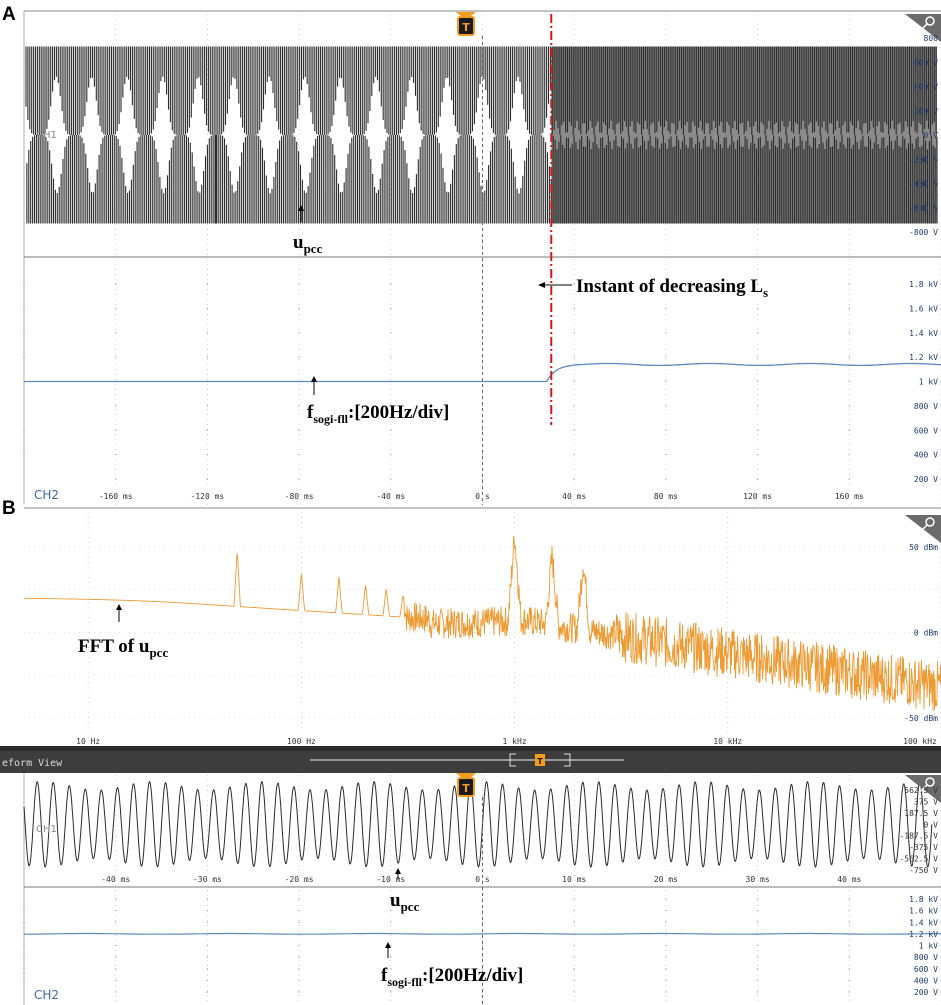 The width and height of the screenshot is (941, 1005). I want to click on event-label-main: Instant of decreasing L, so click(669, 286).